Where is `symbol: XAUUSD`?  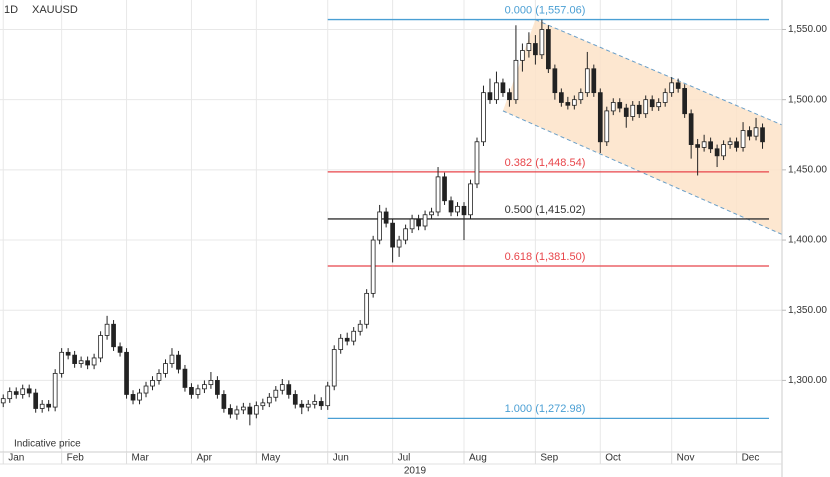
symbol: XAUUSD is located at coordinates (55, 10).